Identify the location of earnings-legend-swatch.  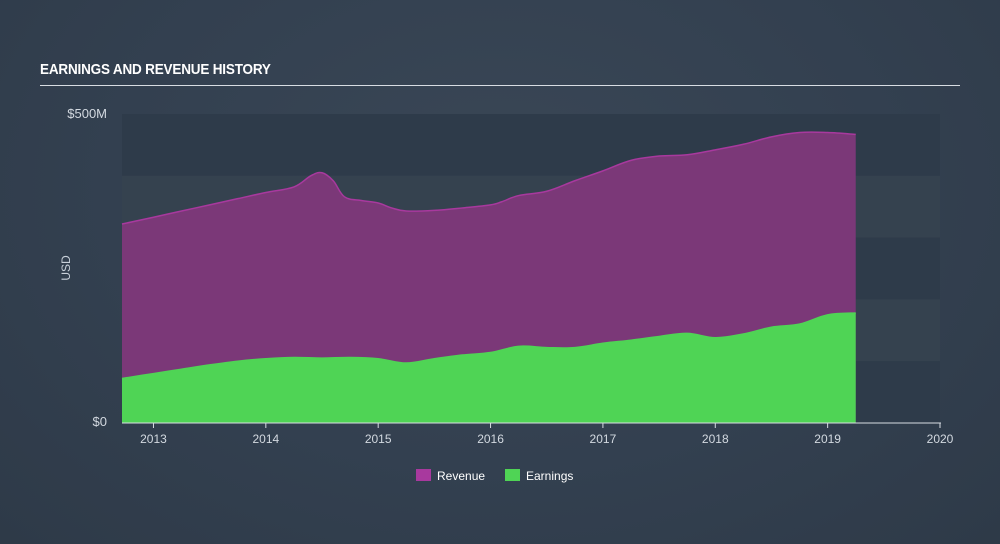
(512, 475).